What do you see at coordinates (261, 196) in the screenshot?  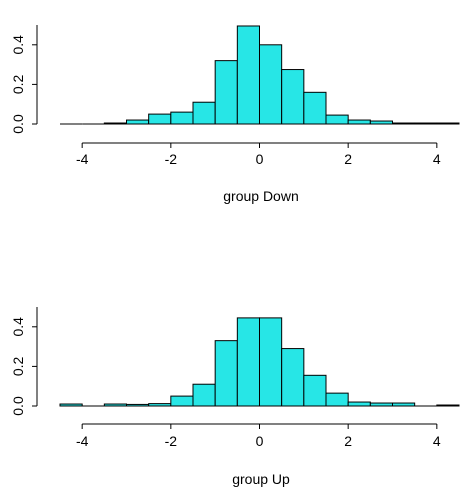 I see `x-axis-title: group Down` at bounding box center [261, 196].